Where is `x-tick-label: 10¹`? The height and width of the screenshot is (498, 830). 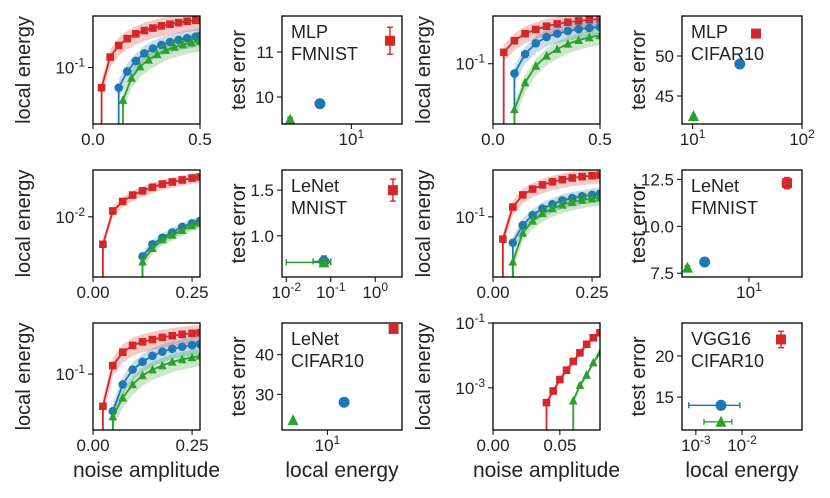
x-tick-label: 10¹ is located at coordinates (328, 444).